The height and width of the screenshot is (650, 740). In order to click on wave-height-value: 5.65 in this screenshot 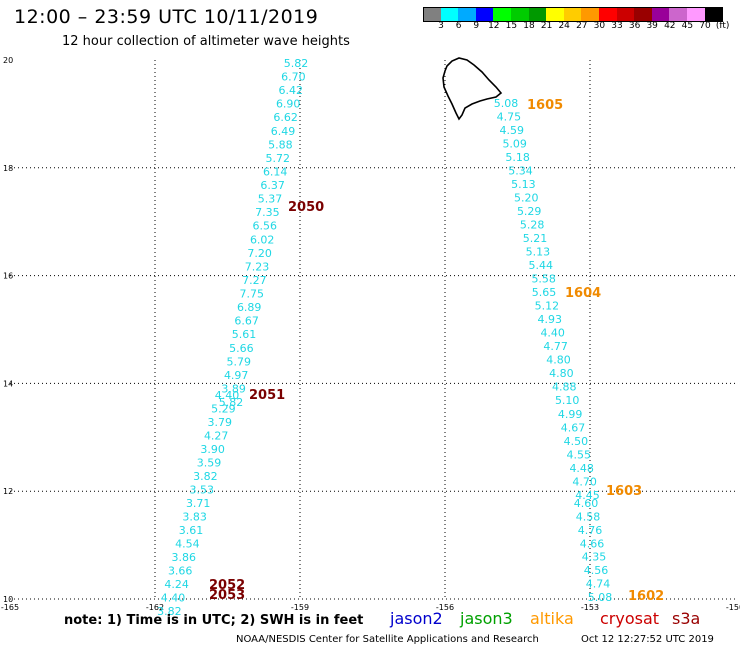, I will do `click(544, 292)`.